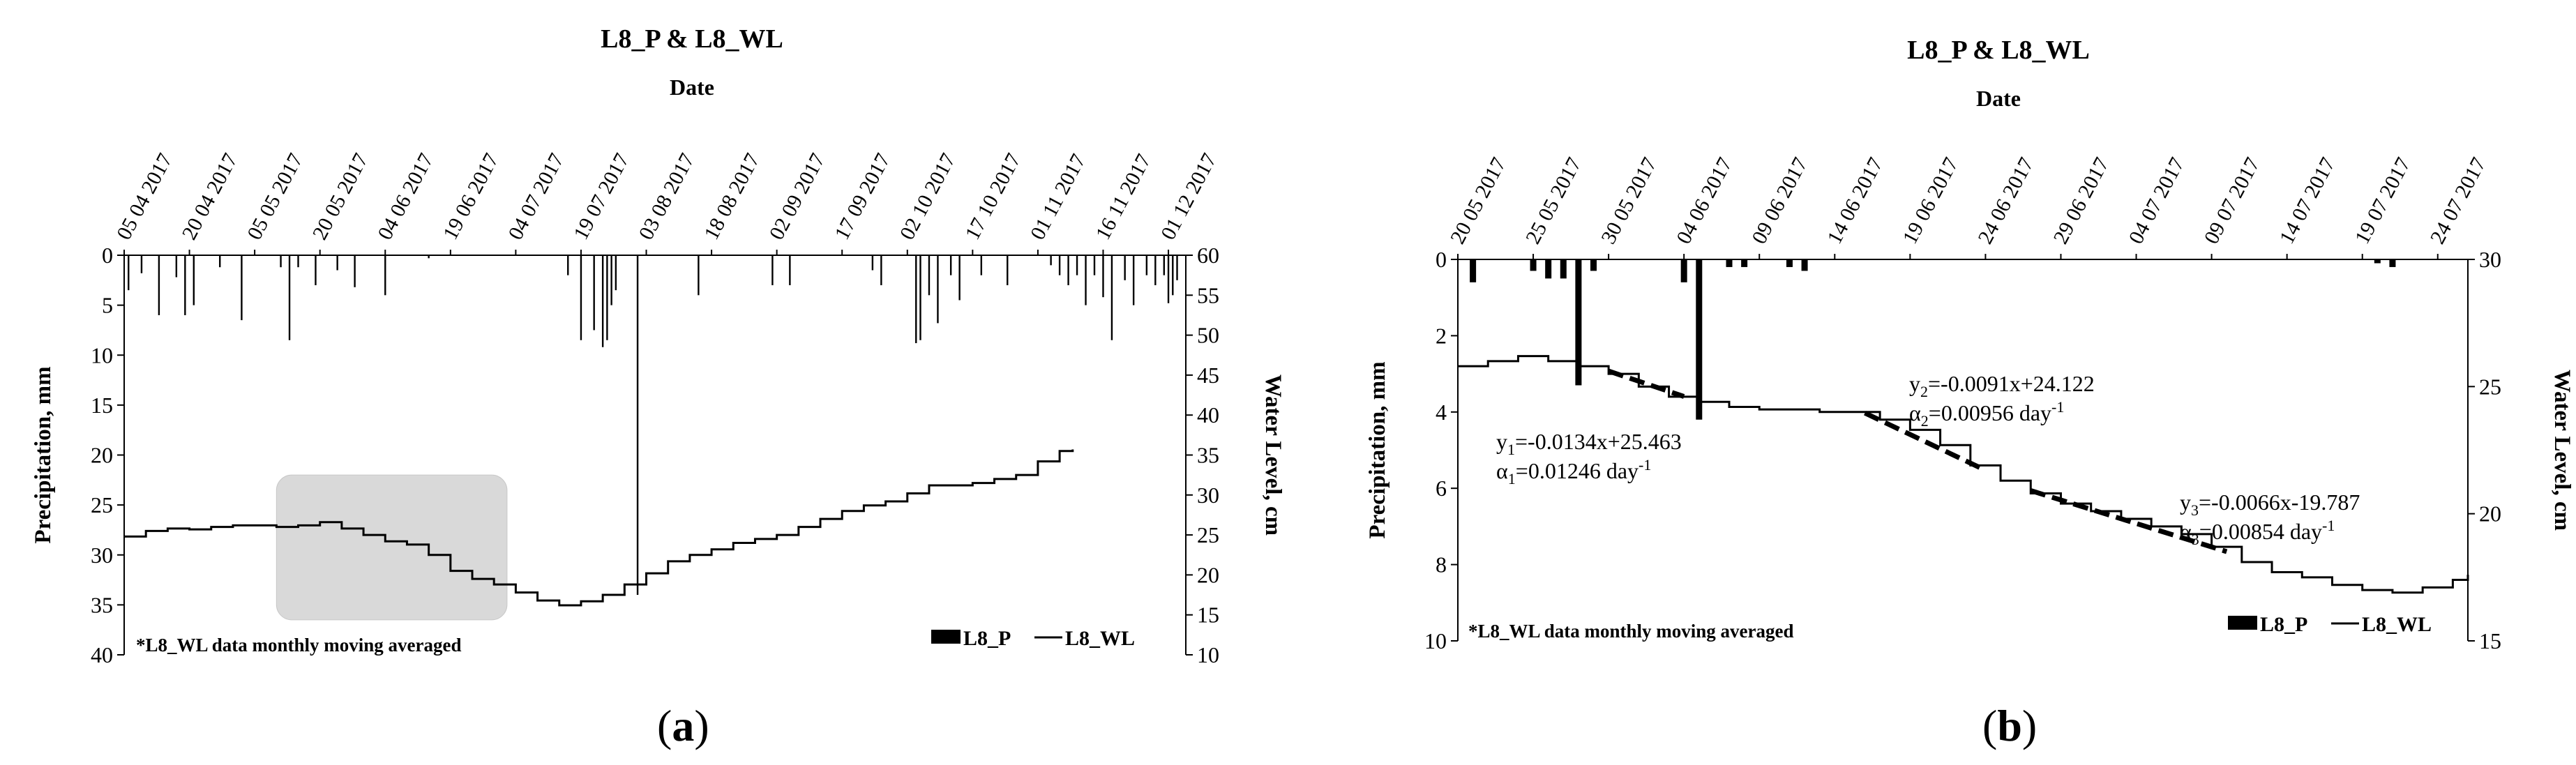 The width and height of the screenshot is (2576, 765). What do you see at coordinates (664, 725) in the screenshot?
I see `panel-paren-open: (` at bounding box center [664, 725].